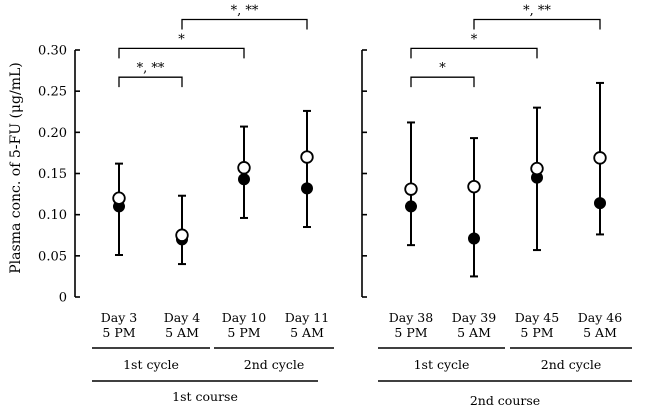  What do you see at coordinates (52, 256) in the screenshot?
I see `y-tick-label: 0.05` at bounding box center [52, 256].